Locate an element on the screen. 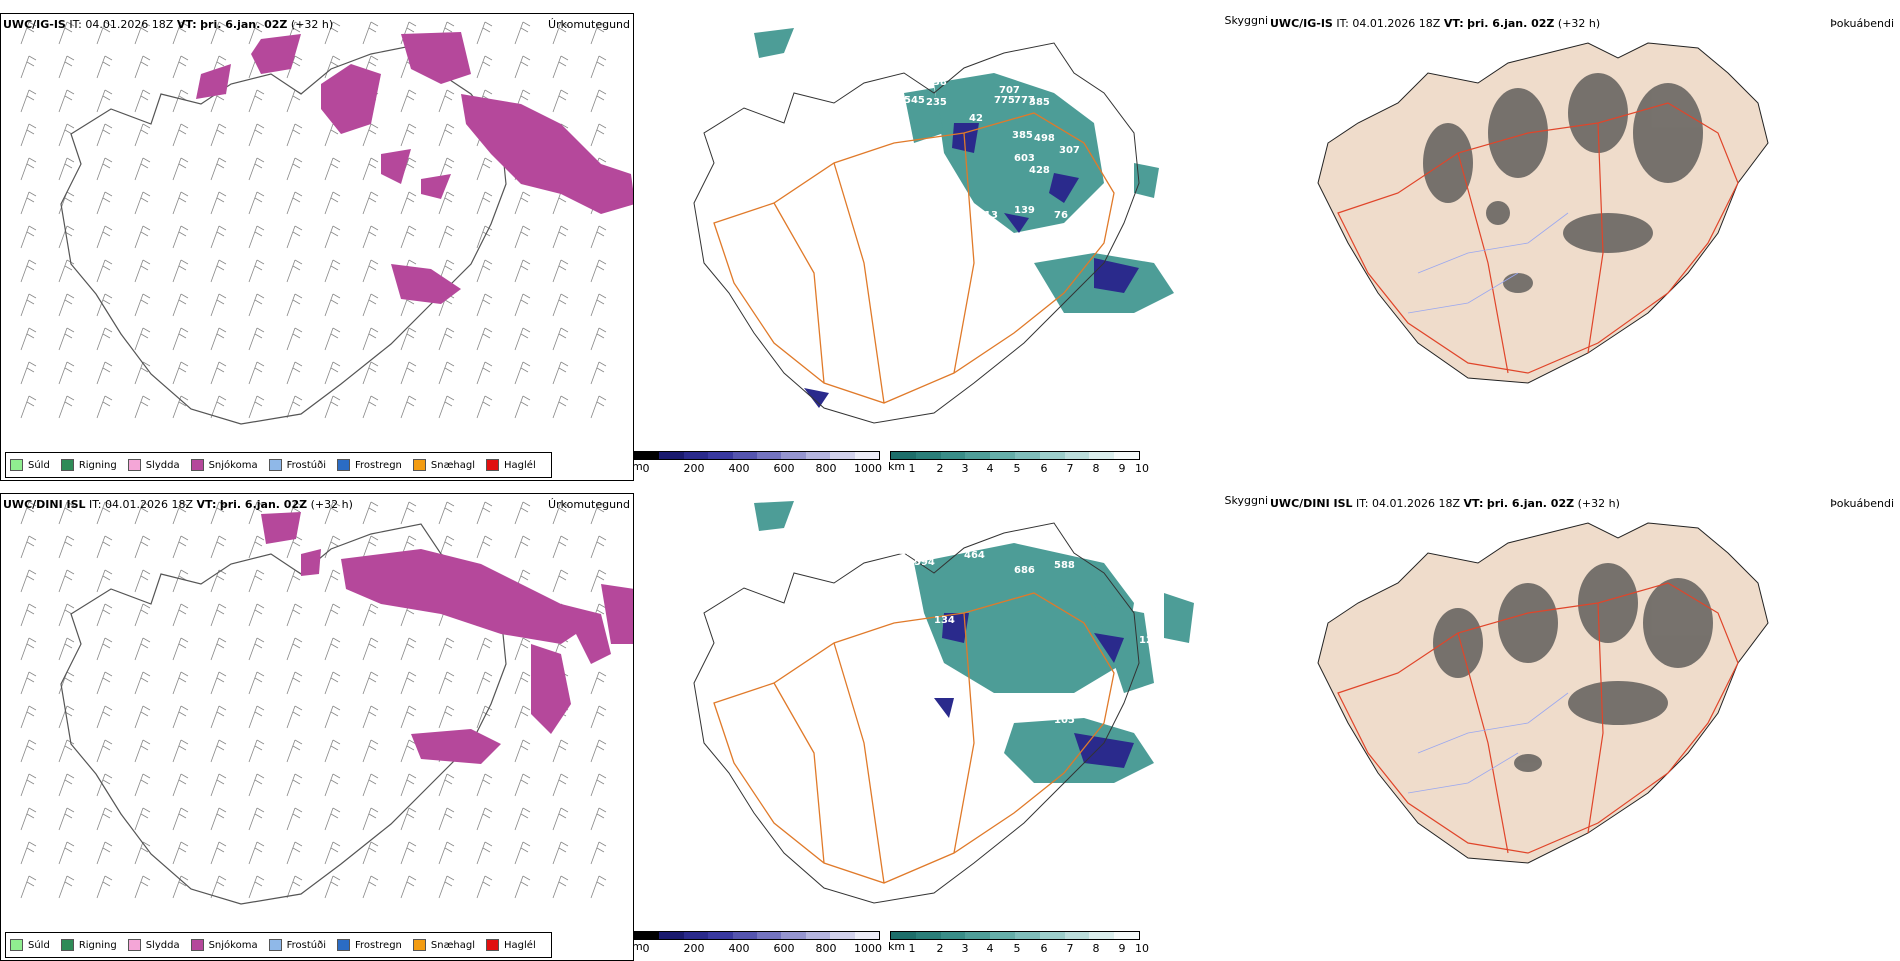  cloud-base-label: 428 is located at coordinates (1039, 170).